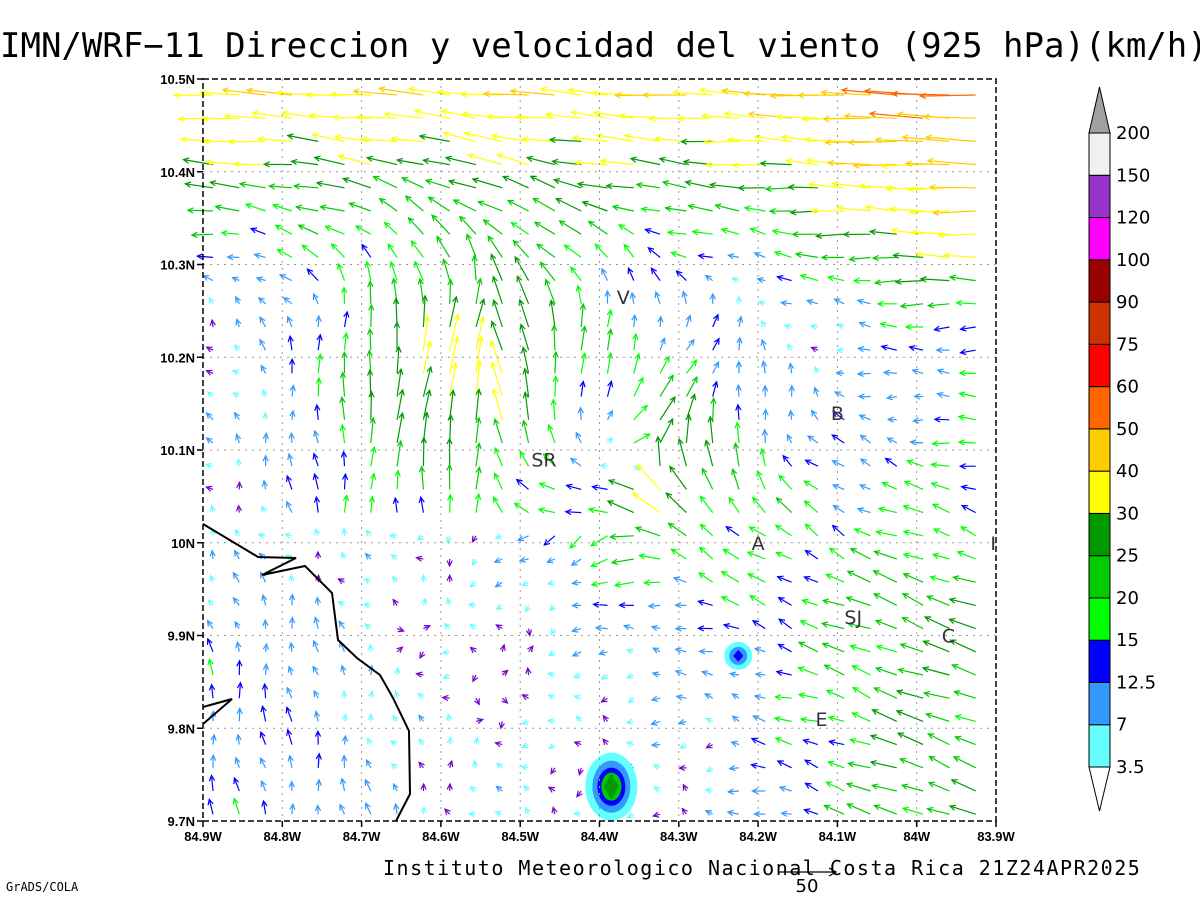 This screenshot has height=900, width=1200. Describe the element at coordinates (441, 836) in the screenshot. I see `x-tick-label: 84.6W` at that location.